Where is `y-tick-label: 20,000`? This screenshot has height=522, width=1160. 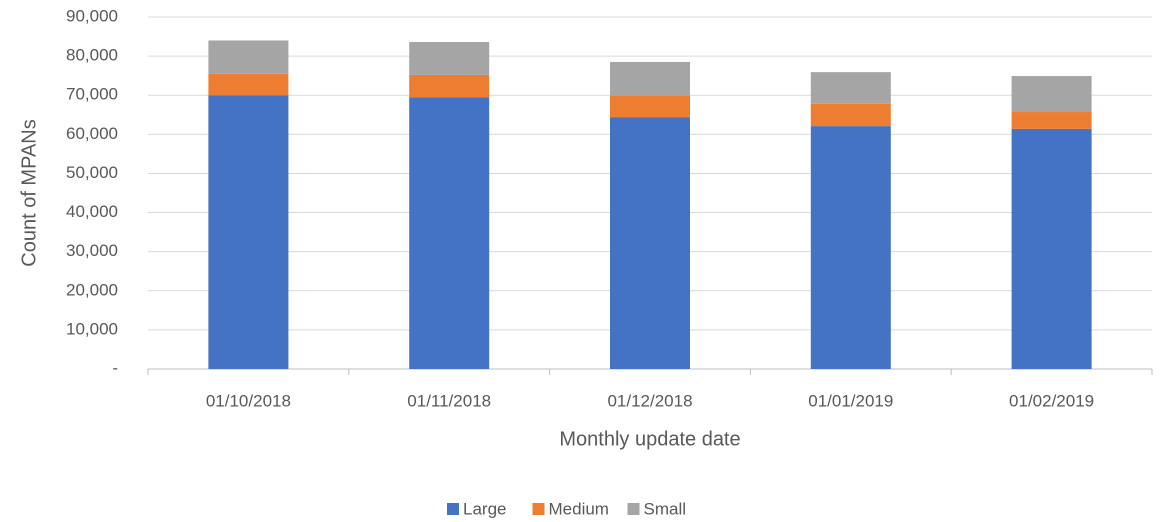 y-tick-label: 20,000 is located at coordinates (92, 289).